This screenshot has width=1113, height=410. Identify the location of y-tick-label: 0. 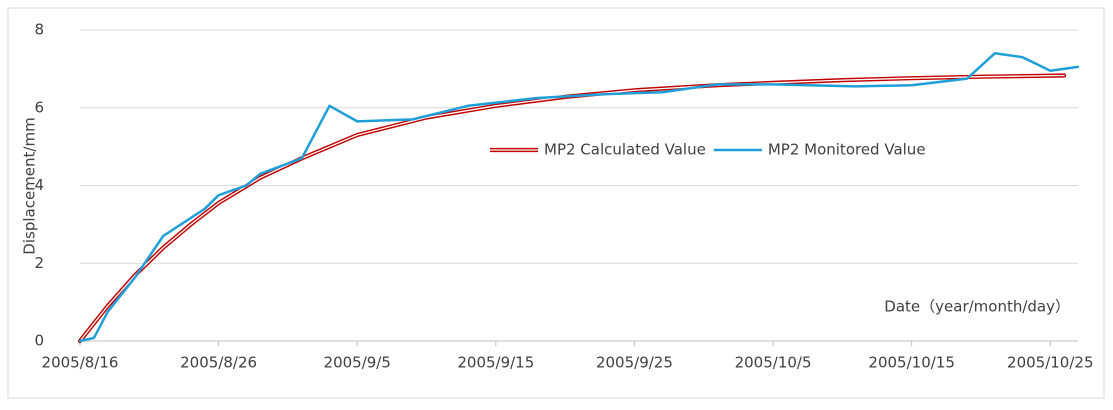
(39, 341).